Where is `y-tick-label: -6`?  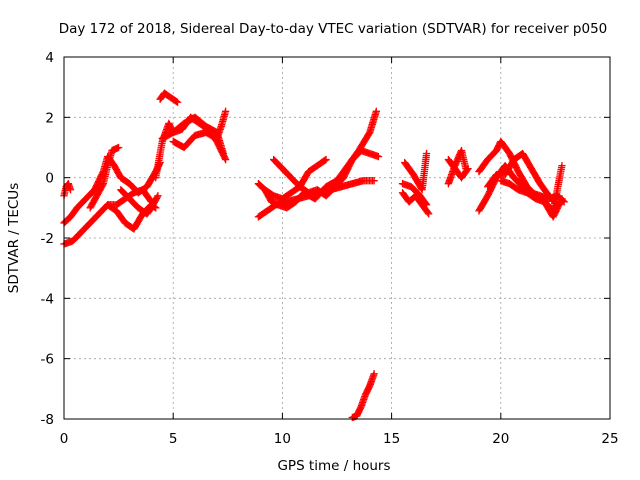 y-tick-label: -6 is located at coordinates (47, 360).